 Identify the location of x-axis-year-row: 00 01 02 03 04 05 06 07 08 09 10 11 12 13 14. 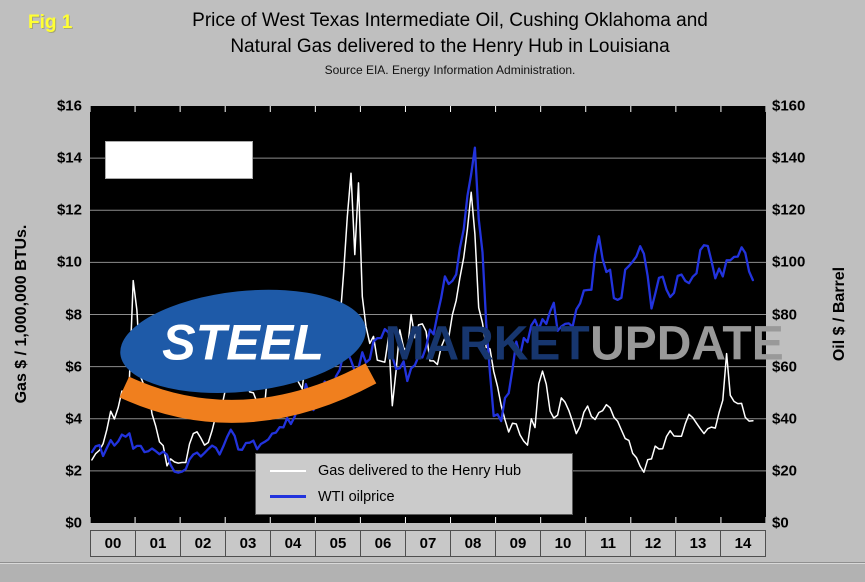
(428, 543).